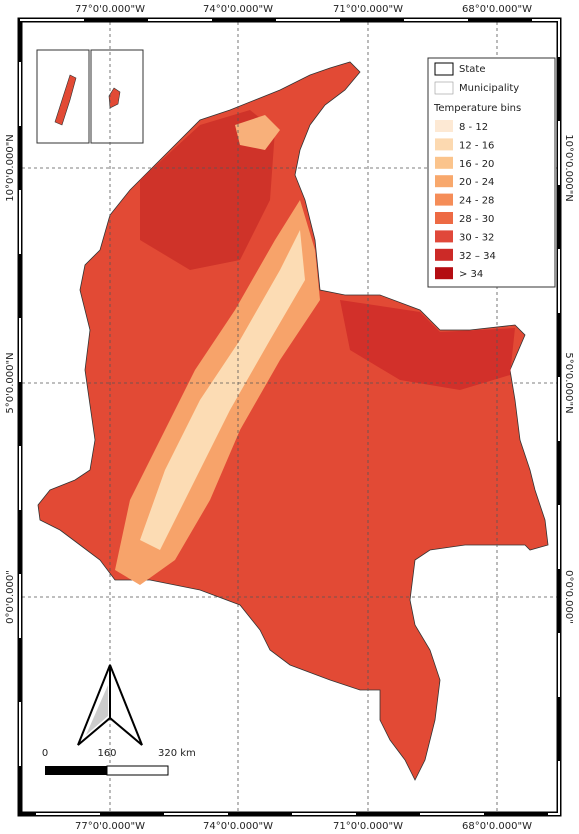 This screenshot has width=579, height=834. I want to click on legend-label: 20 - 24, so click(476, 182).